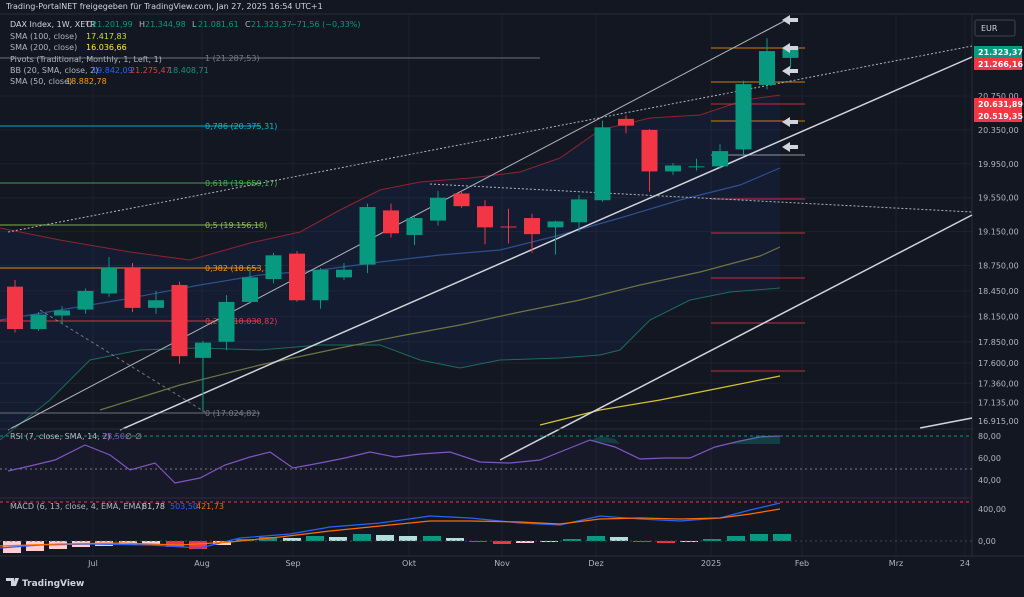 The width and height of the screenshot is (1024, 597). I want to click on legend-ohlc-key: O, so click(89, 24).